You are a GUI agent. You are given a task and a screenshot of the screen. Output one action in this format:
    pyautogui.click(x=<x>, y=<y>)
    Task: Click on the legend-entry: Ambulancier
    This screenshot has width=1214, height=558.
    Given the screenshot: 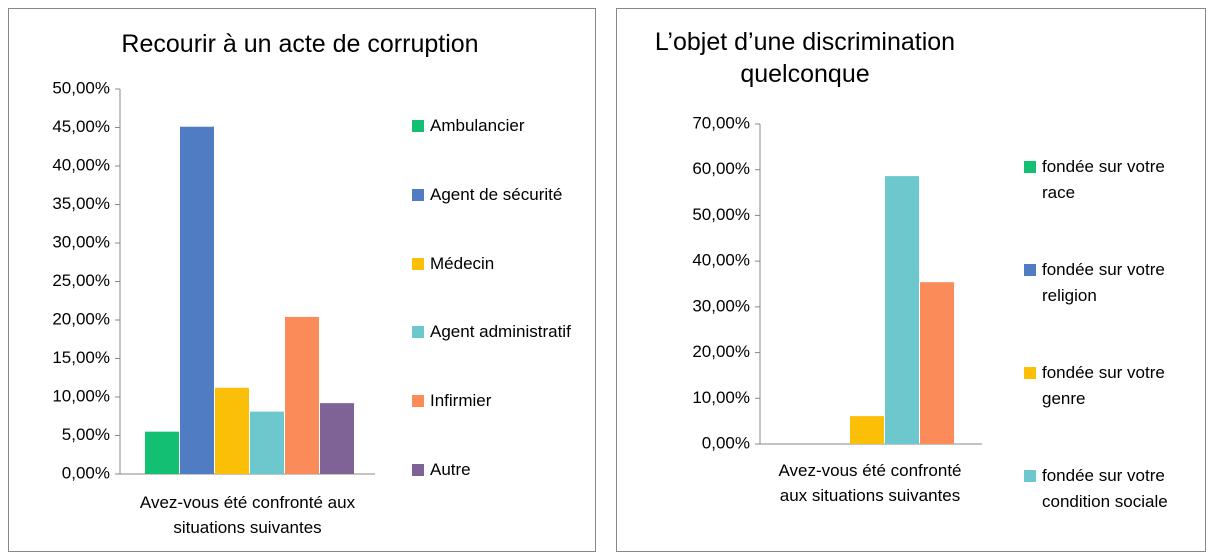 What is the action you would take?
    pyautogui.click(x=492, y=126)
    